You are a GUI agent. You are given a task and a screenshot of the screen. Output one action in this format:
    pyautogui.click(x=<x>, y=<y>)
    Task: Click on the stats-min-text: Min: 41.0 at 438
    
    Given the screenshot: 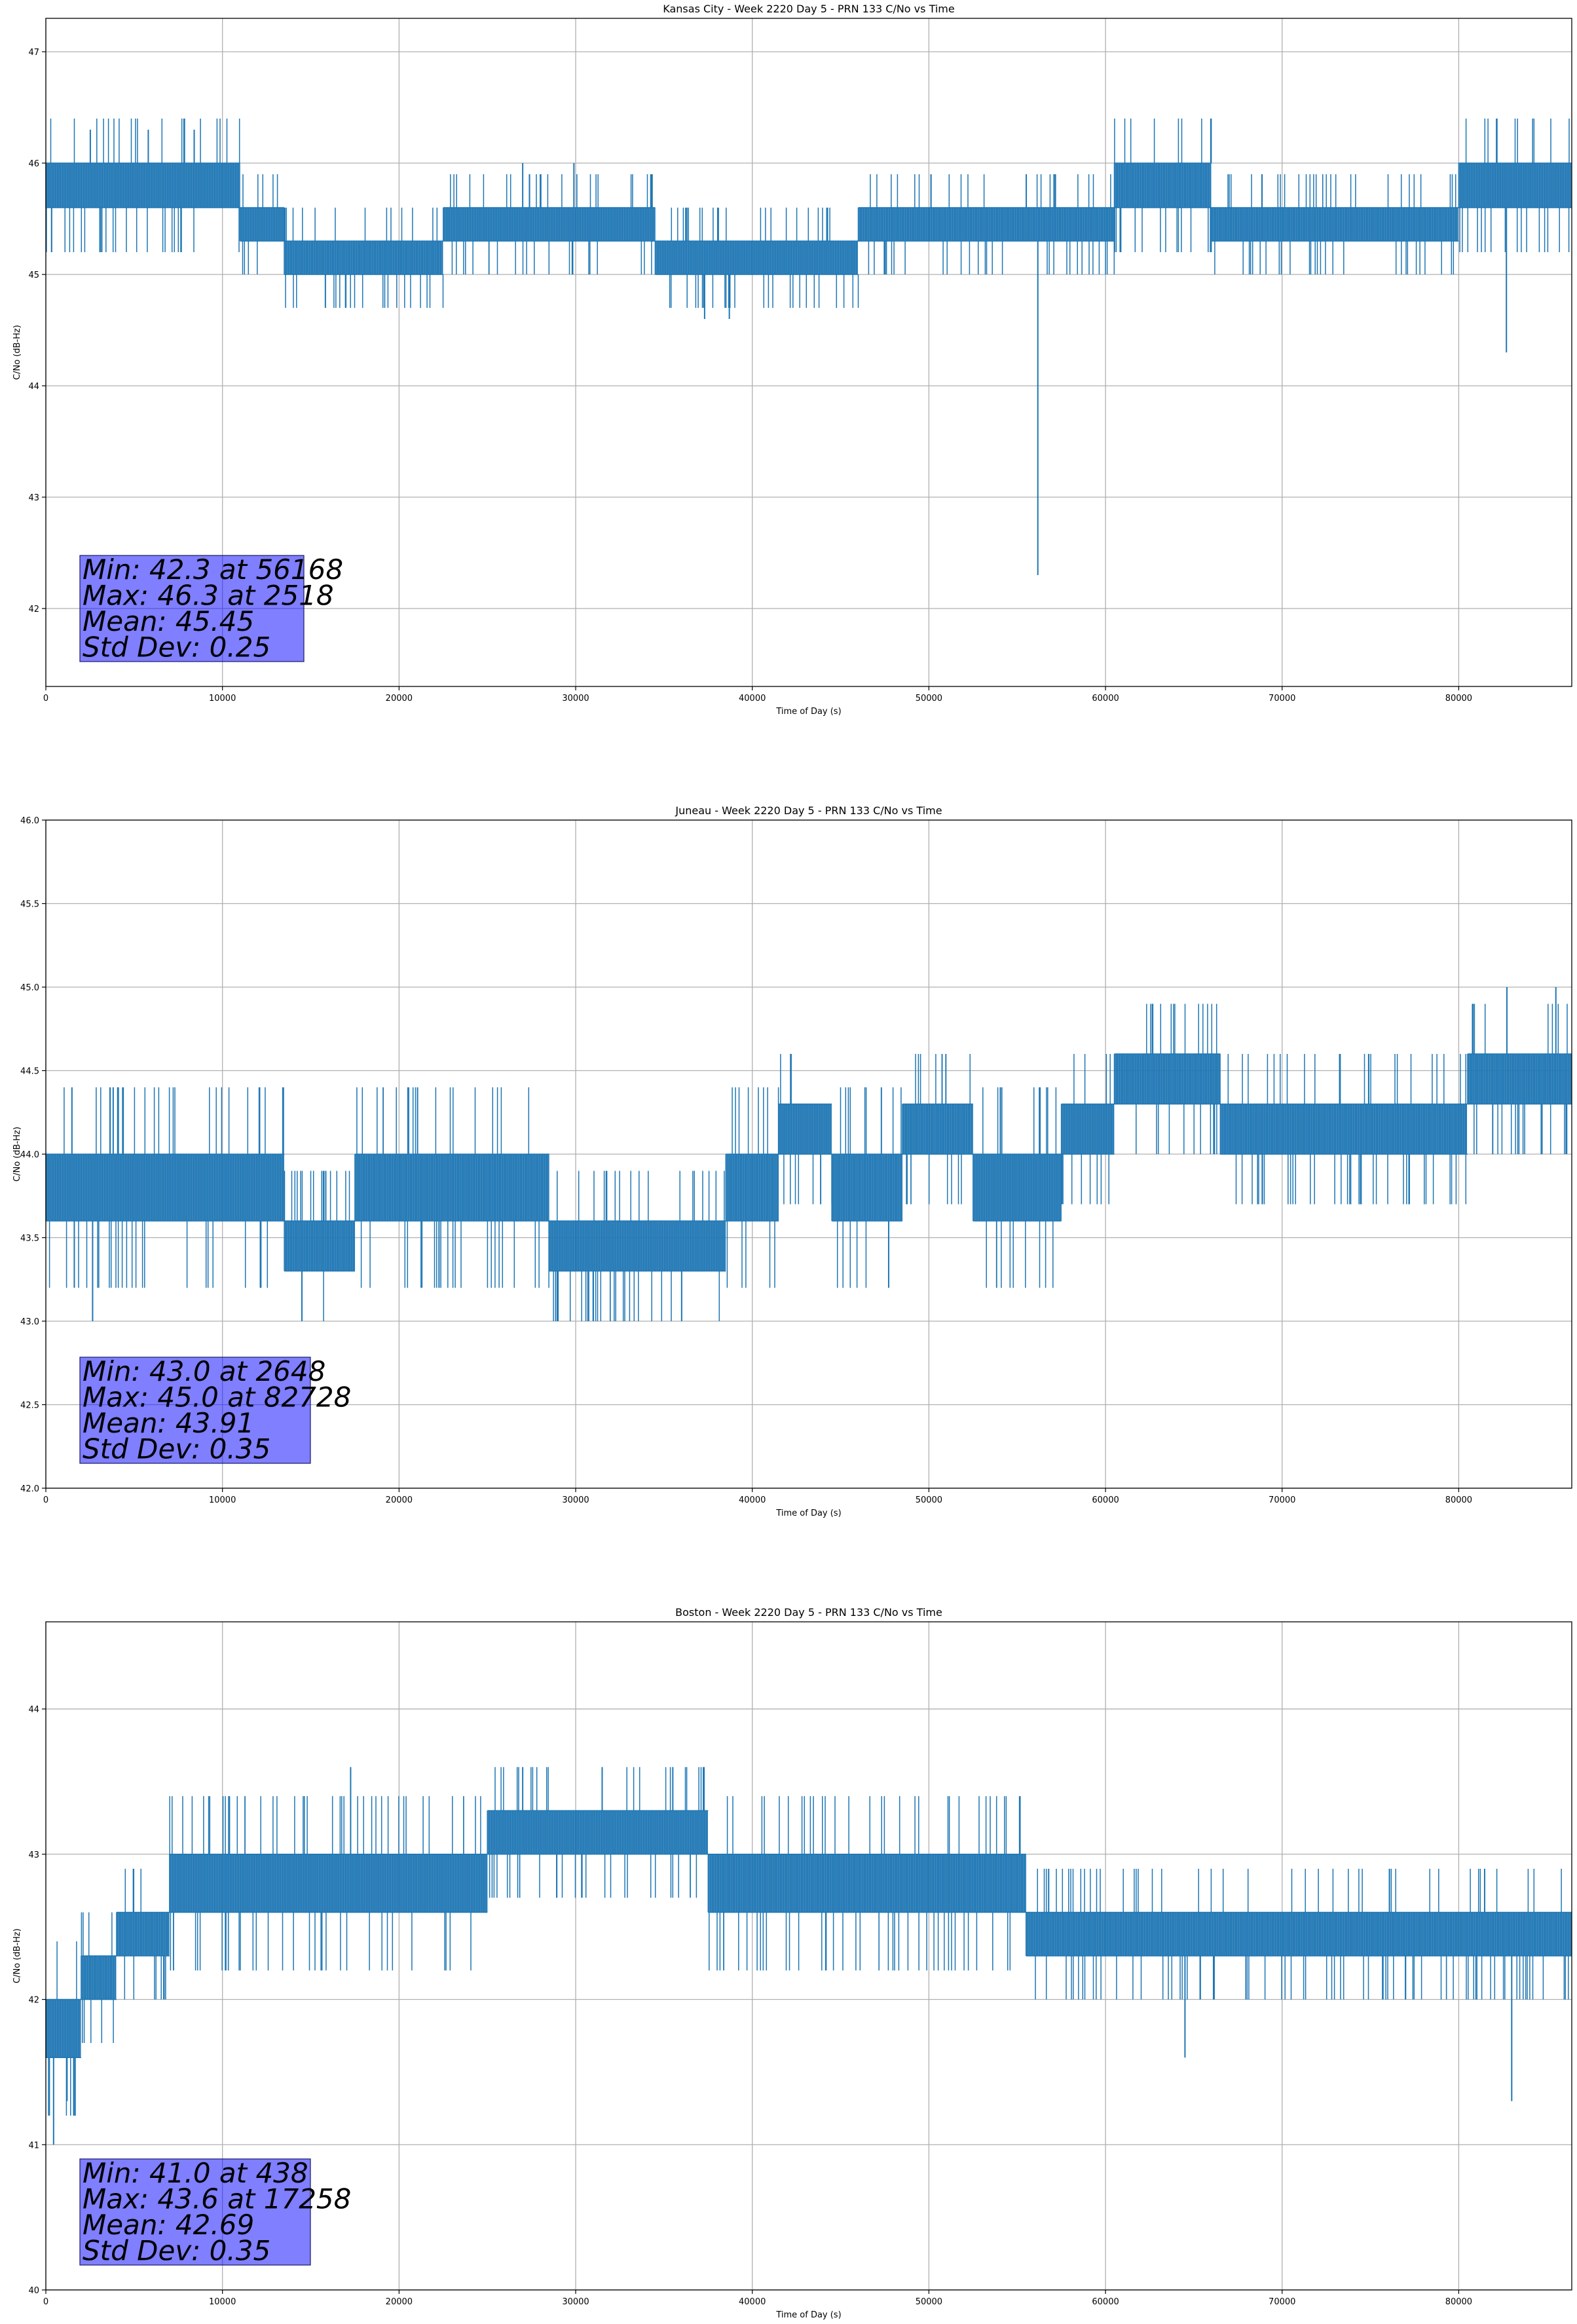 What is the action you would take?
    pyautogui.click(x=195, y=2173)
    